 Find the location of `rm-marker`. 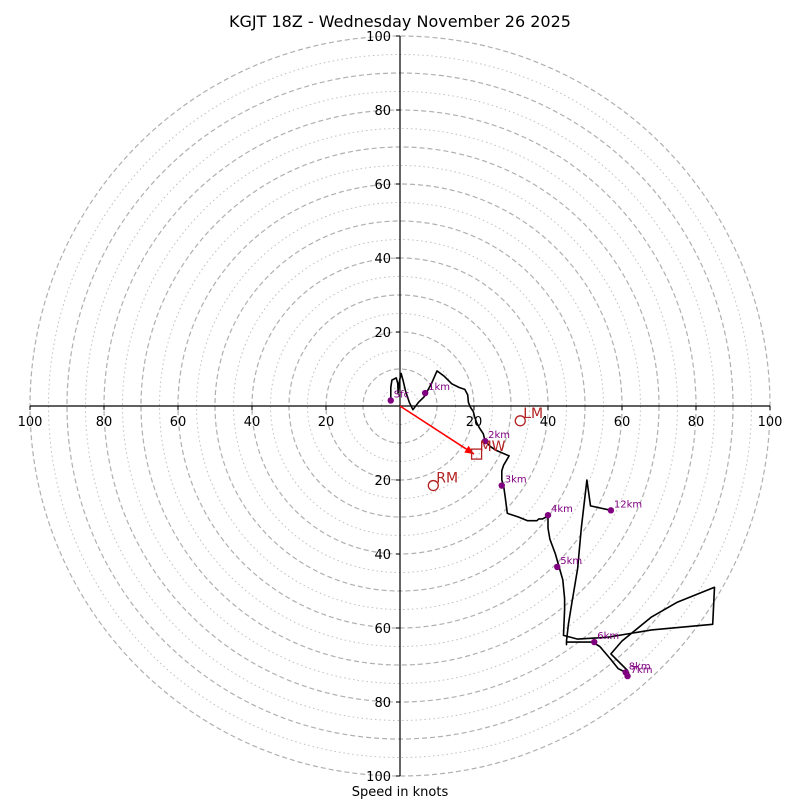

rm-marker is located at coordinates (433, 485).